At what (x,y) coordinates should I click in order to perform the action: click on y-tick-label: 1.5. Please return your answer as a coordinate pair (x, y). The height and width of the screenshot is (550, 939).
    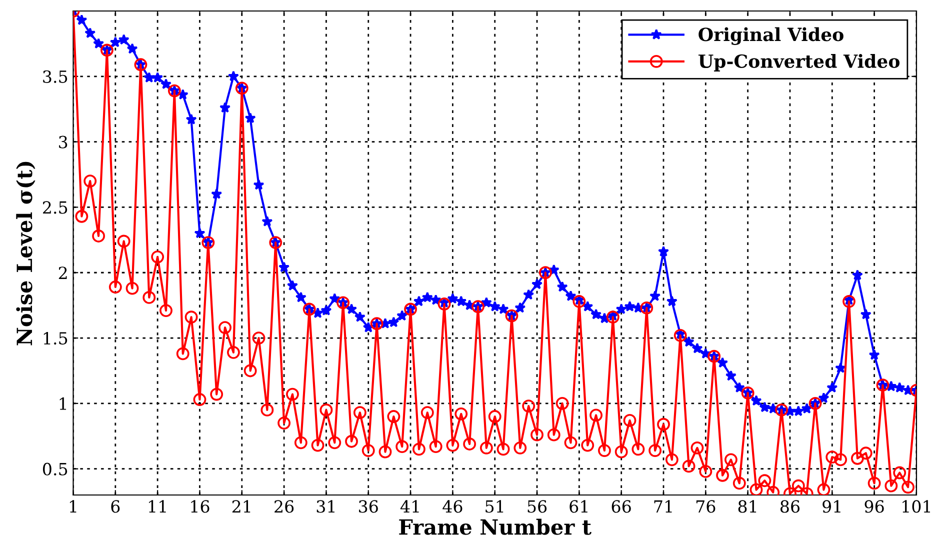
    Looking at the image, I should click on (56, 338).